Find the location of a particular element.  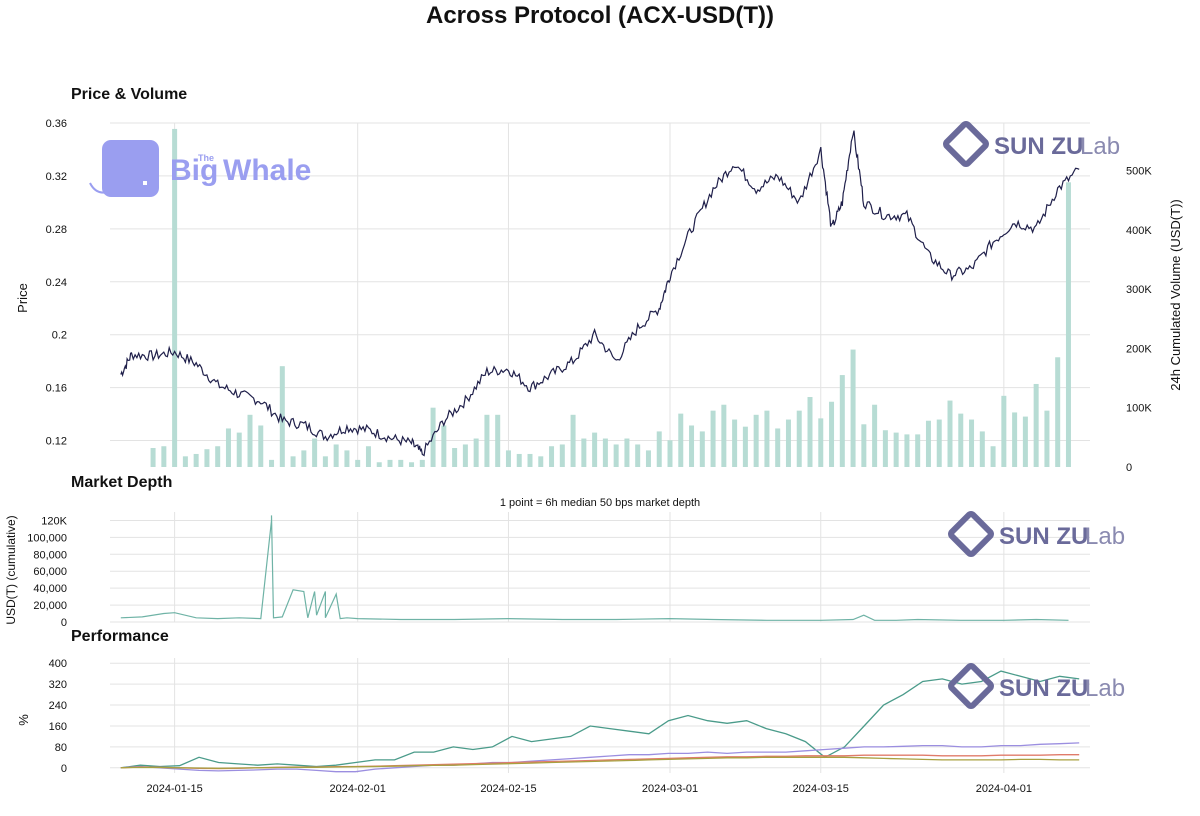

x-tick-label: 2024-01-15 is located at coordinates (174, 789).